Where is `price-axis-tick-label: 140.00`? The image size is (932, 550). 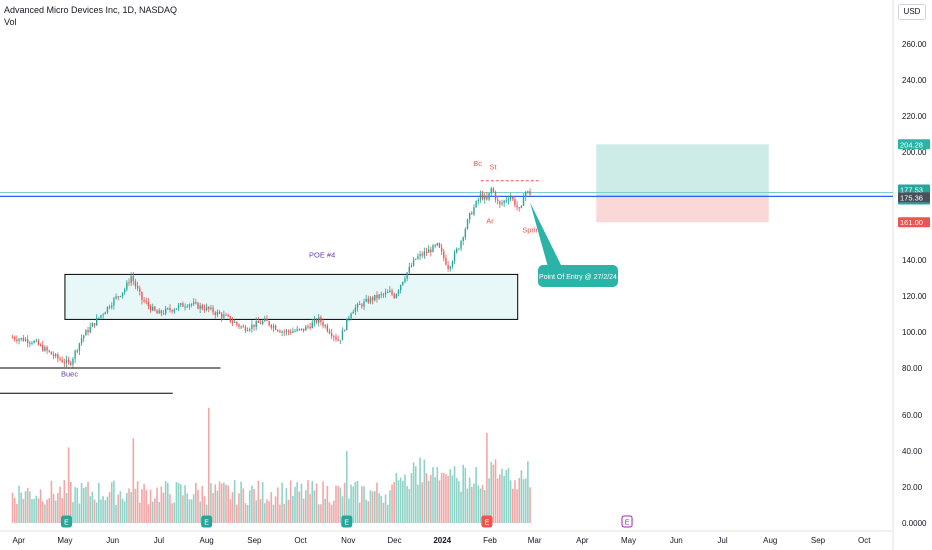
price-axis-tick-label: 140.00 is located at coordinates (914, 260).